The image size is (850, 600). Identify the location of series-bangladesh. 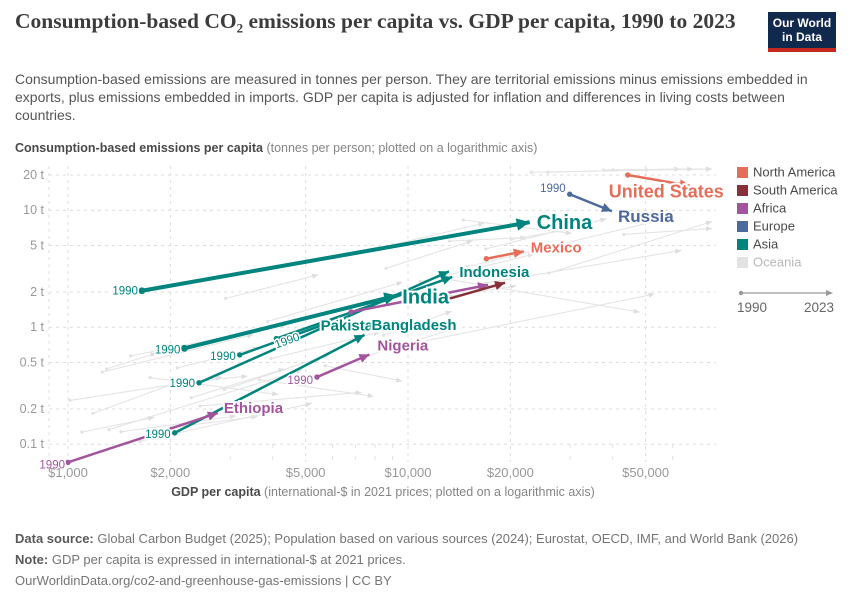
(269, 384).